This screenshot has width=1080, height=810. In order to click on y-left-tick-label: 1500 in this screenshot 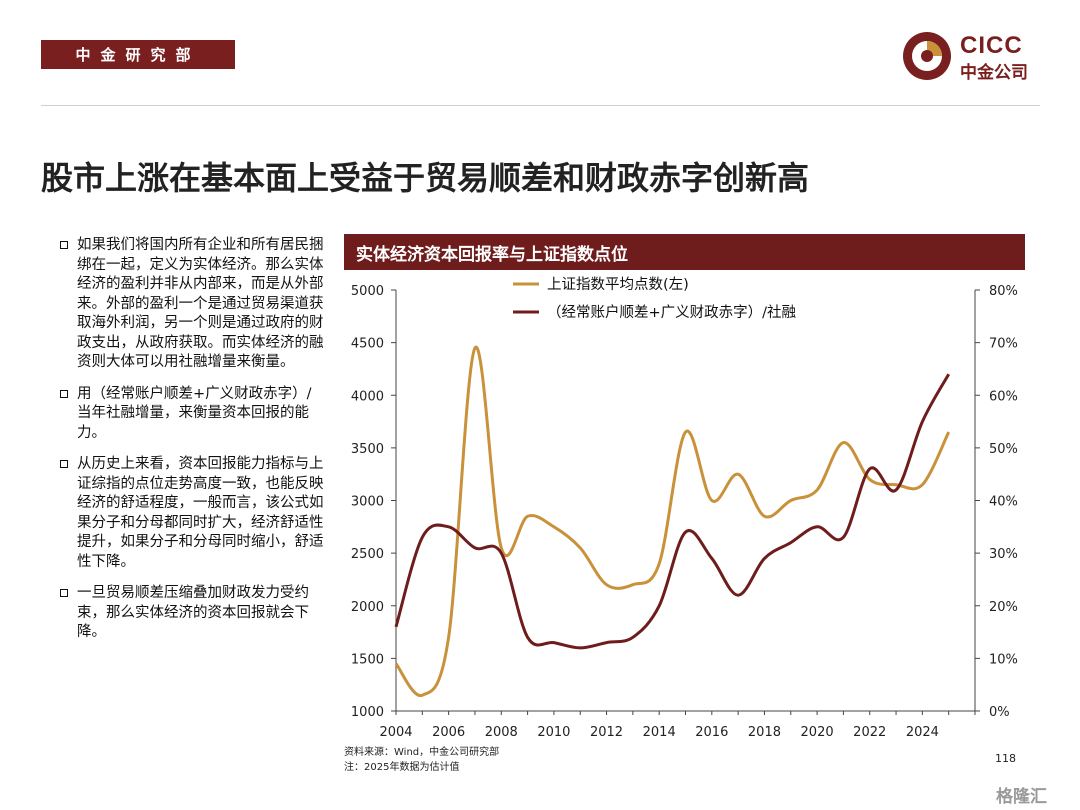, I will do `click(367, 659)`.